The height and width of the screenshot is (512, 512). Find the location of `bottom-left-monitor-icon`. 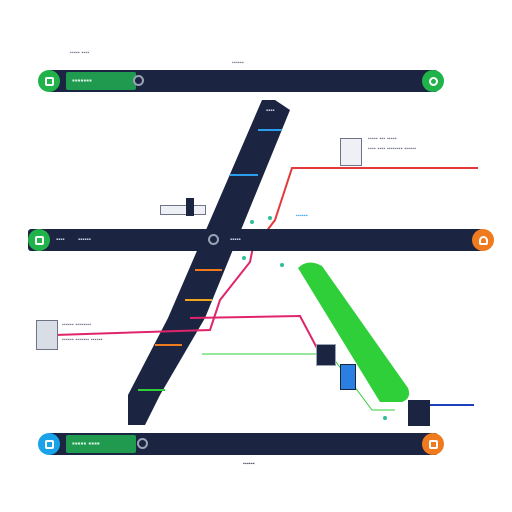

bottom-left-monitor-icon is located at coordinates (49, 444).